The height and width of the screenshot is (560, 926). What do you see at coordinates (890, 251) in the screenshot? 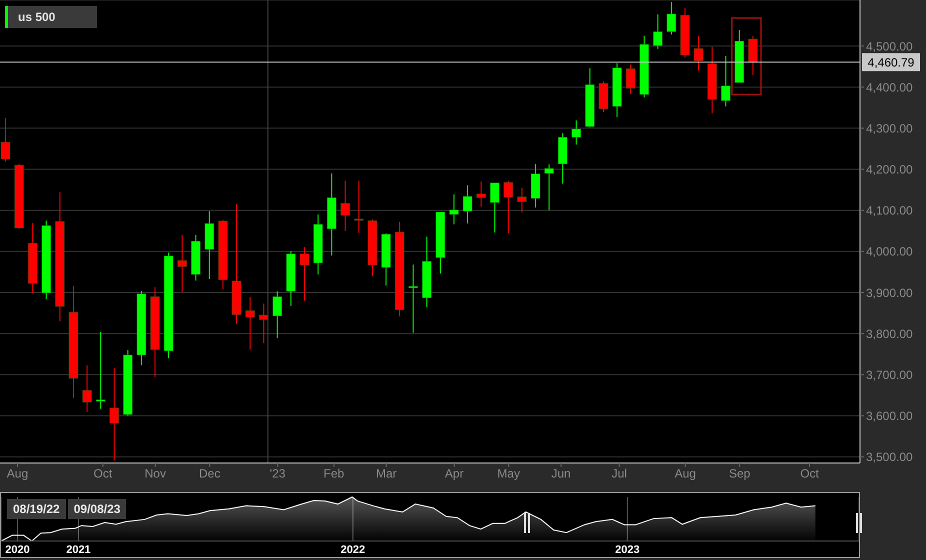
I see `y-tick-label: 4,000.00` at bounding box center [890, 251].